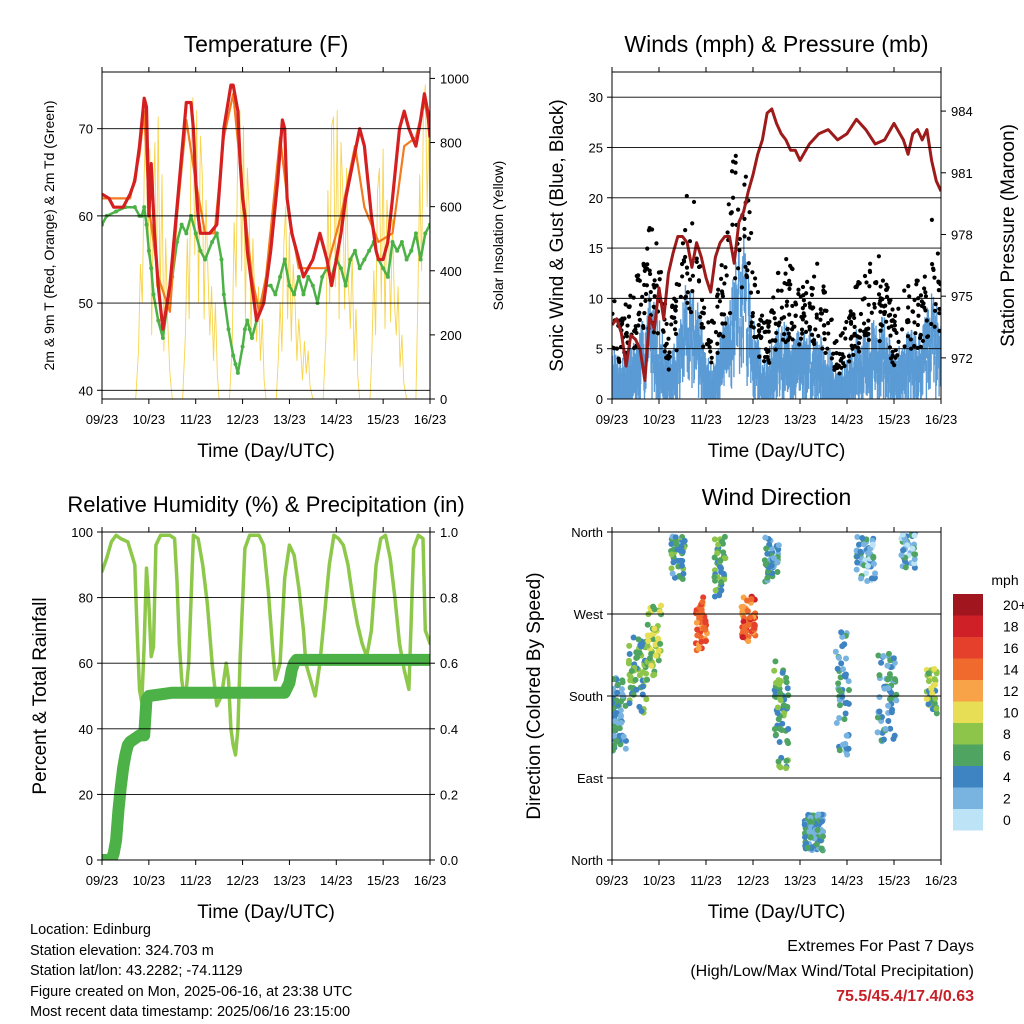 The image size is (1024, 1024). I want to click on plot-frame, so click(266, 696).